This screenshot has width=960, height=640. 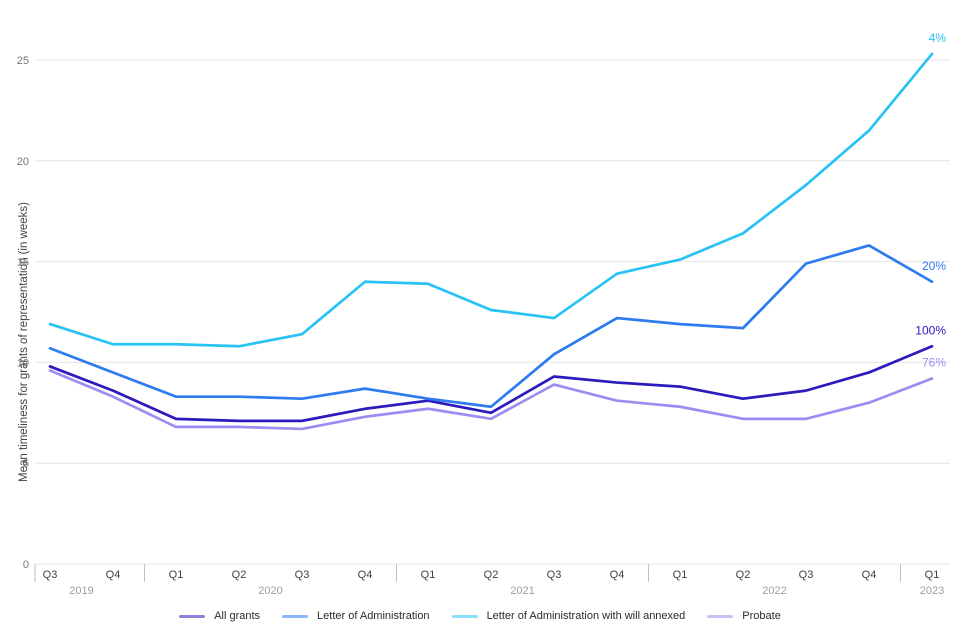 I want to click on y-tick-label: 10, so click(x=23, y=363).